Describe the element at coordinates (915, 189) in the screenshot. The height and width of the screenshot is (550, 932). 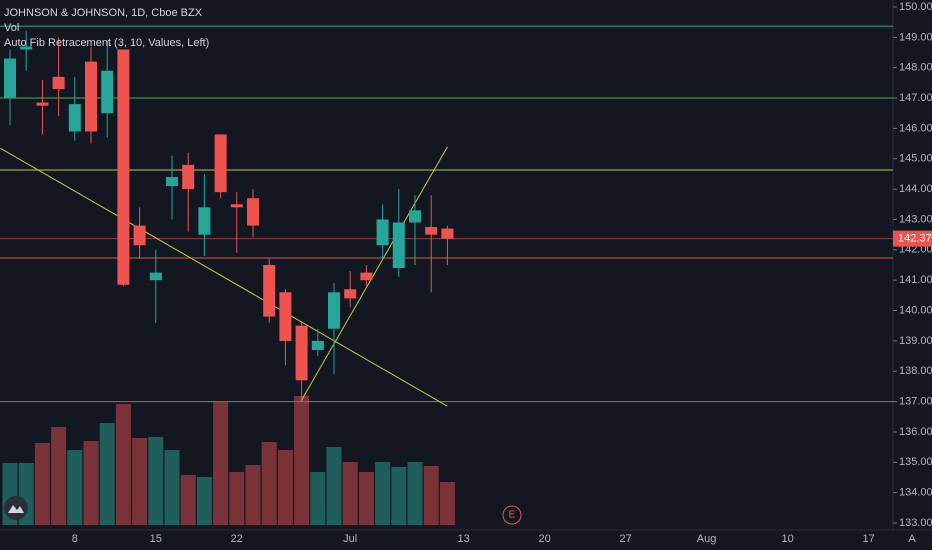
I see `y-tick-label: 144.00` at that location.